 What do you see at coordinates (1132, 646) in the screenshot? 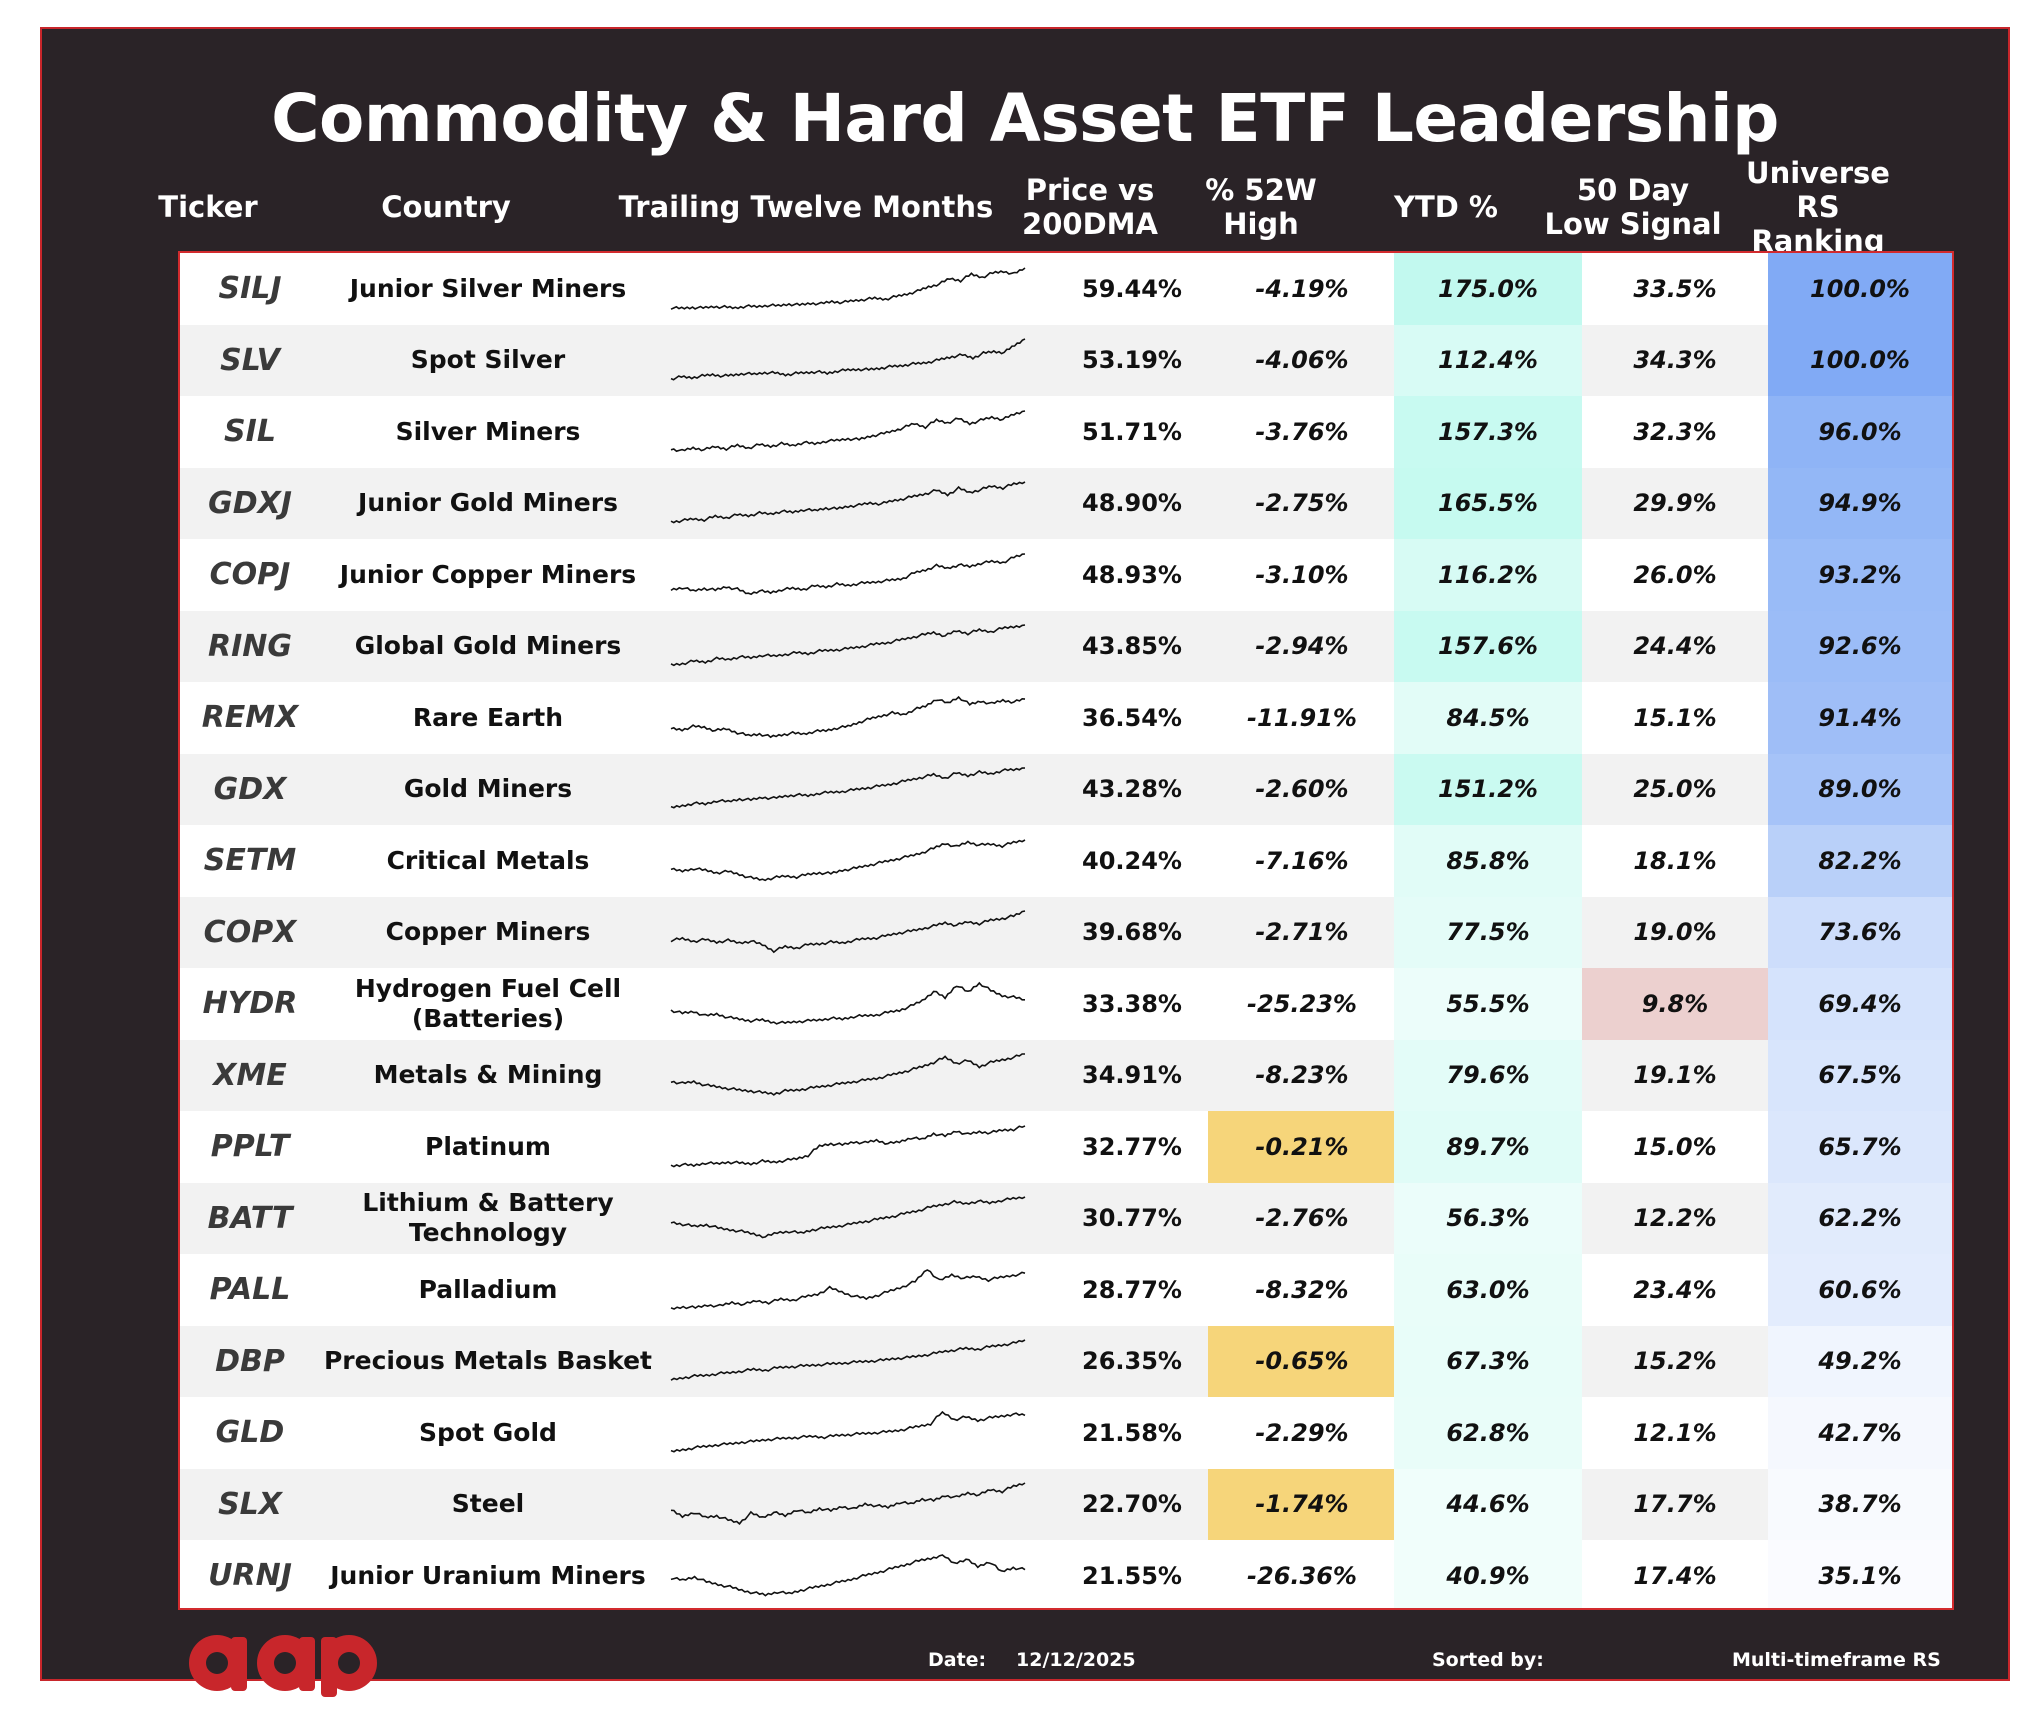
I see `price-vs-200dma-cell: 43.85%` at bounding box center [1132, 646].